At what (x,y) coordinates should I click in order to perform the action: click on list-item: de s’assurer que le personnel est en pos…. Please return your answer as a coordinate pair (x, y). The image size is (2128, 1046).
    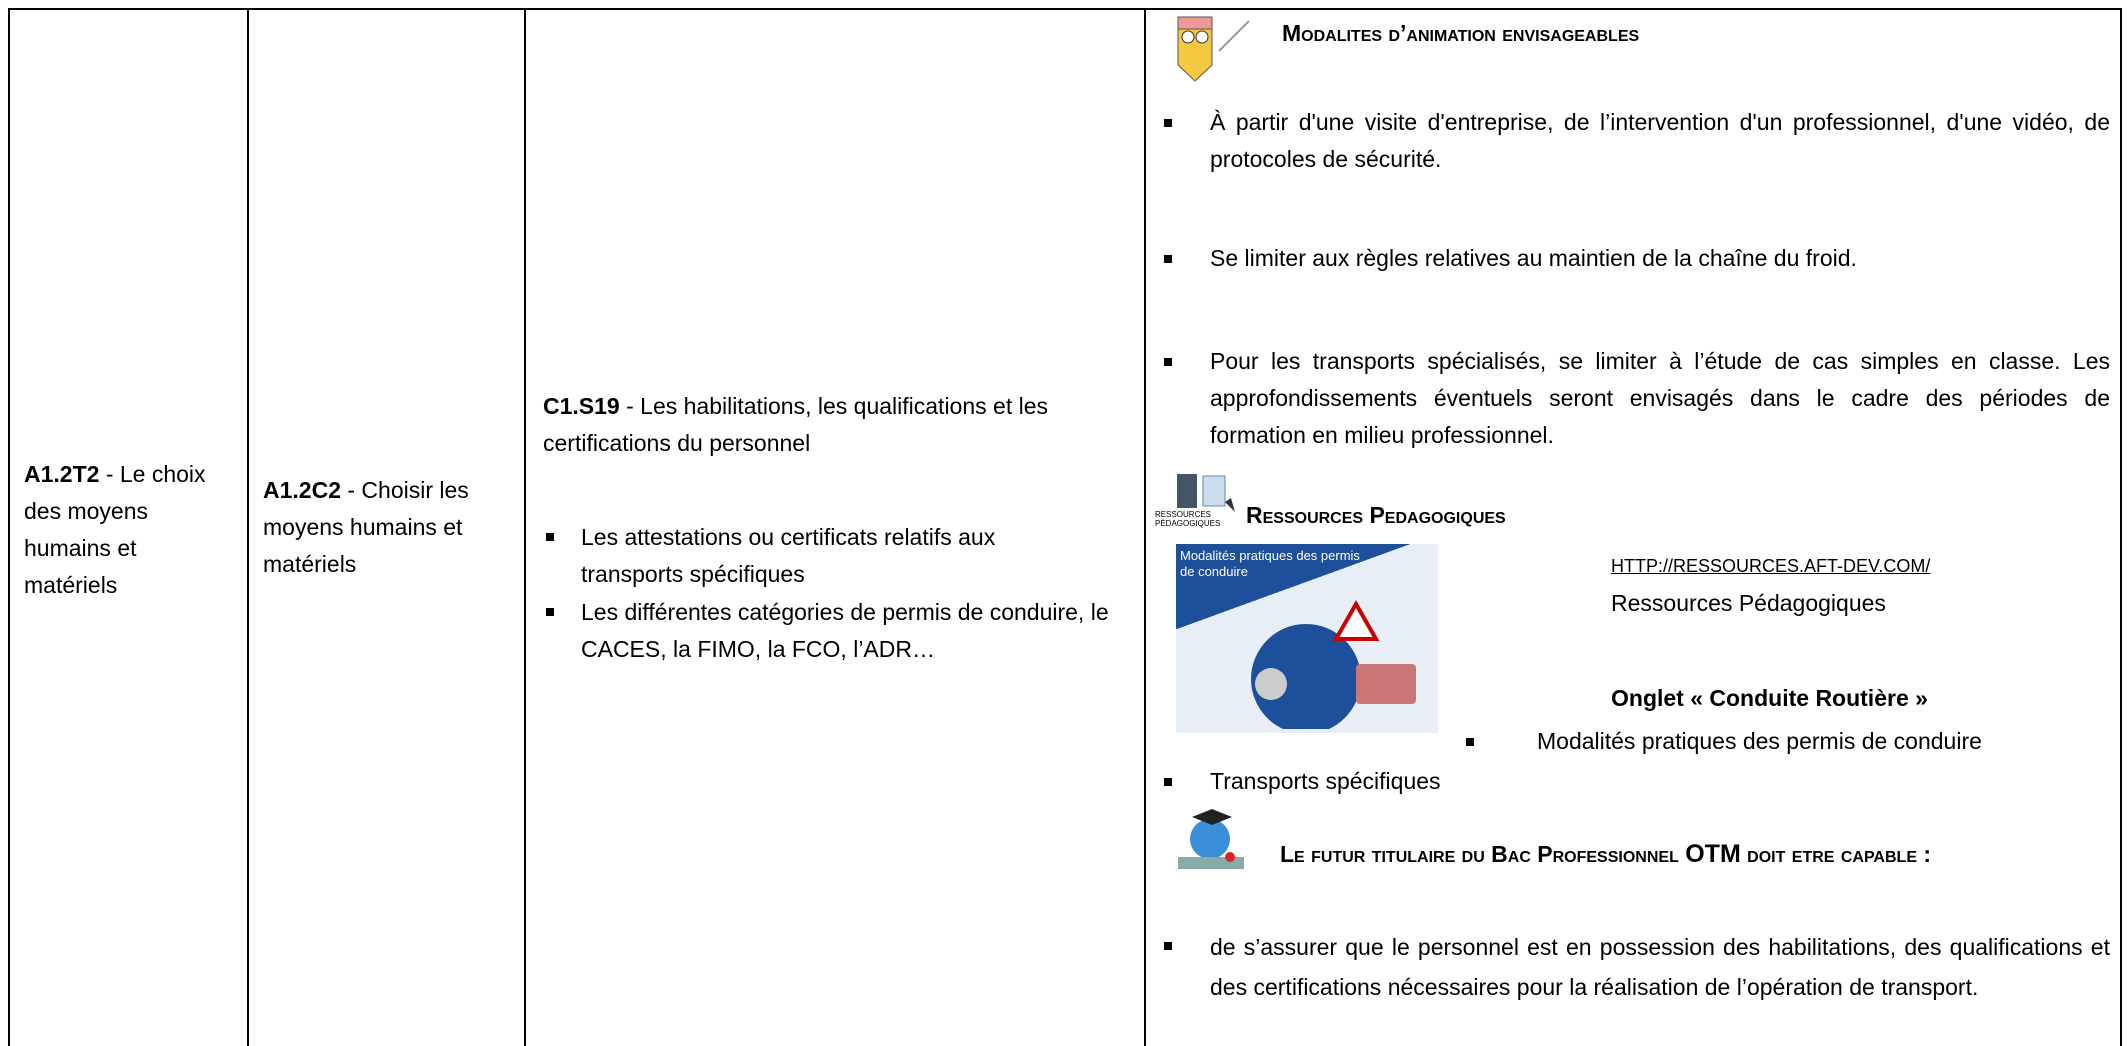
    Looking at the image, I should click on (1660, 967).